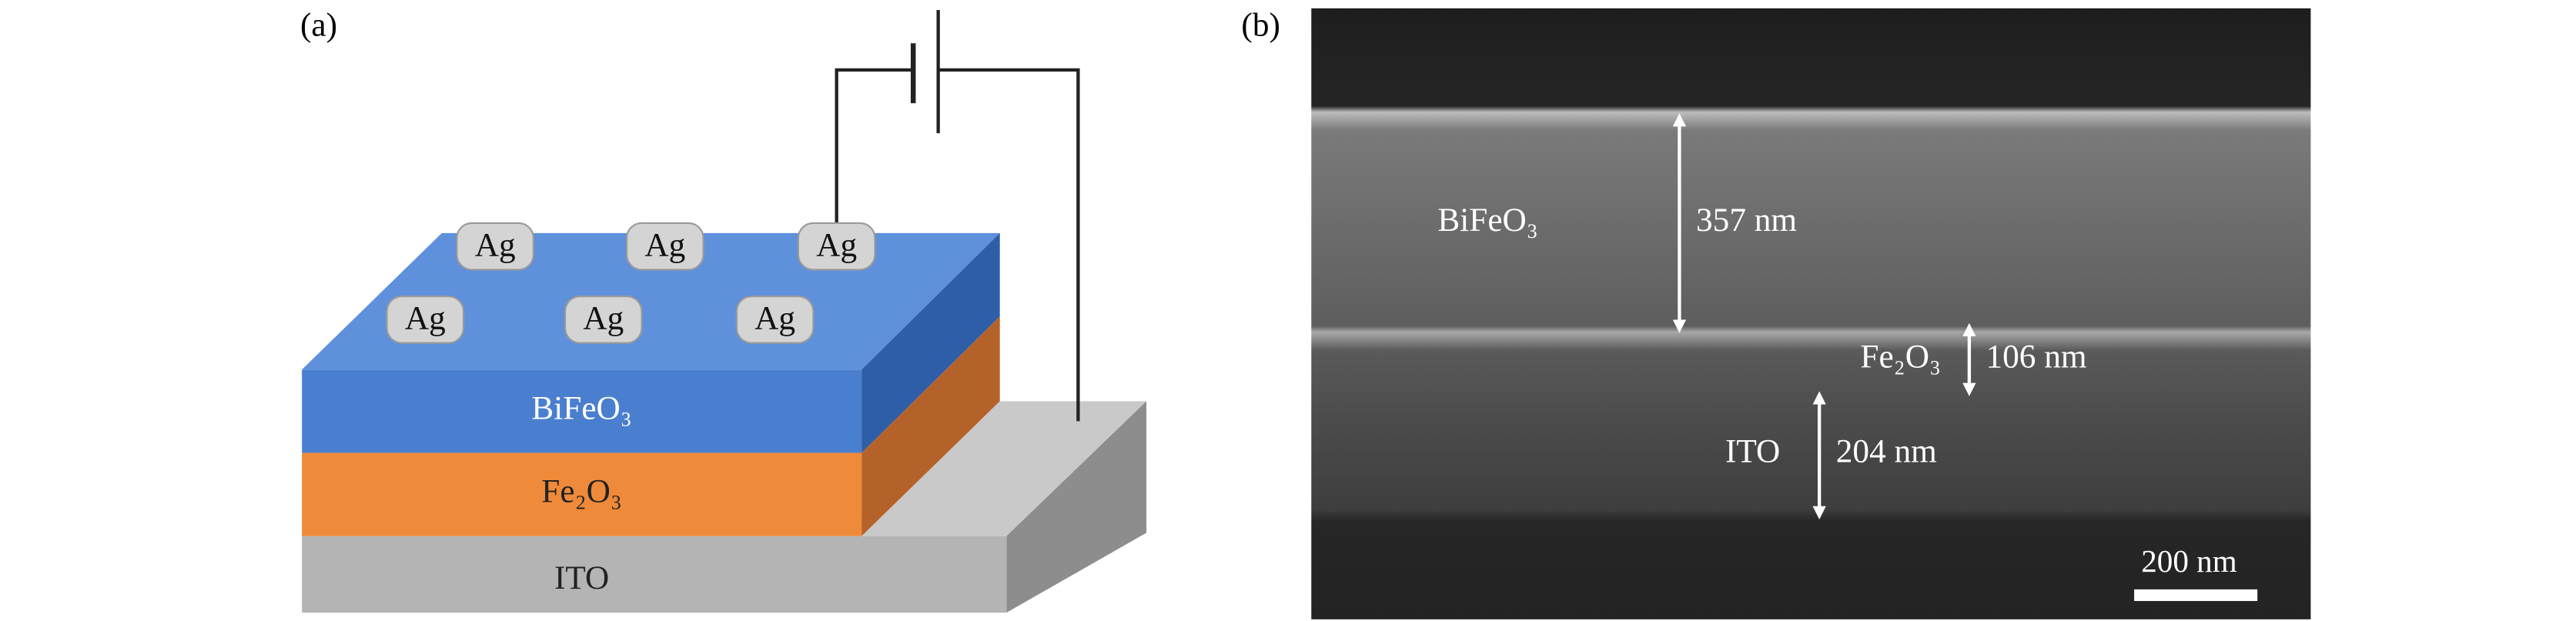 This screenshot has width=2576, height=621. What do you see at coordinates (2037, 356) in the screenshot?
I see `layer-thickness: 106 nm` at bounding box center [2037, 356].